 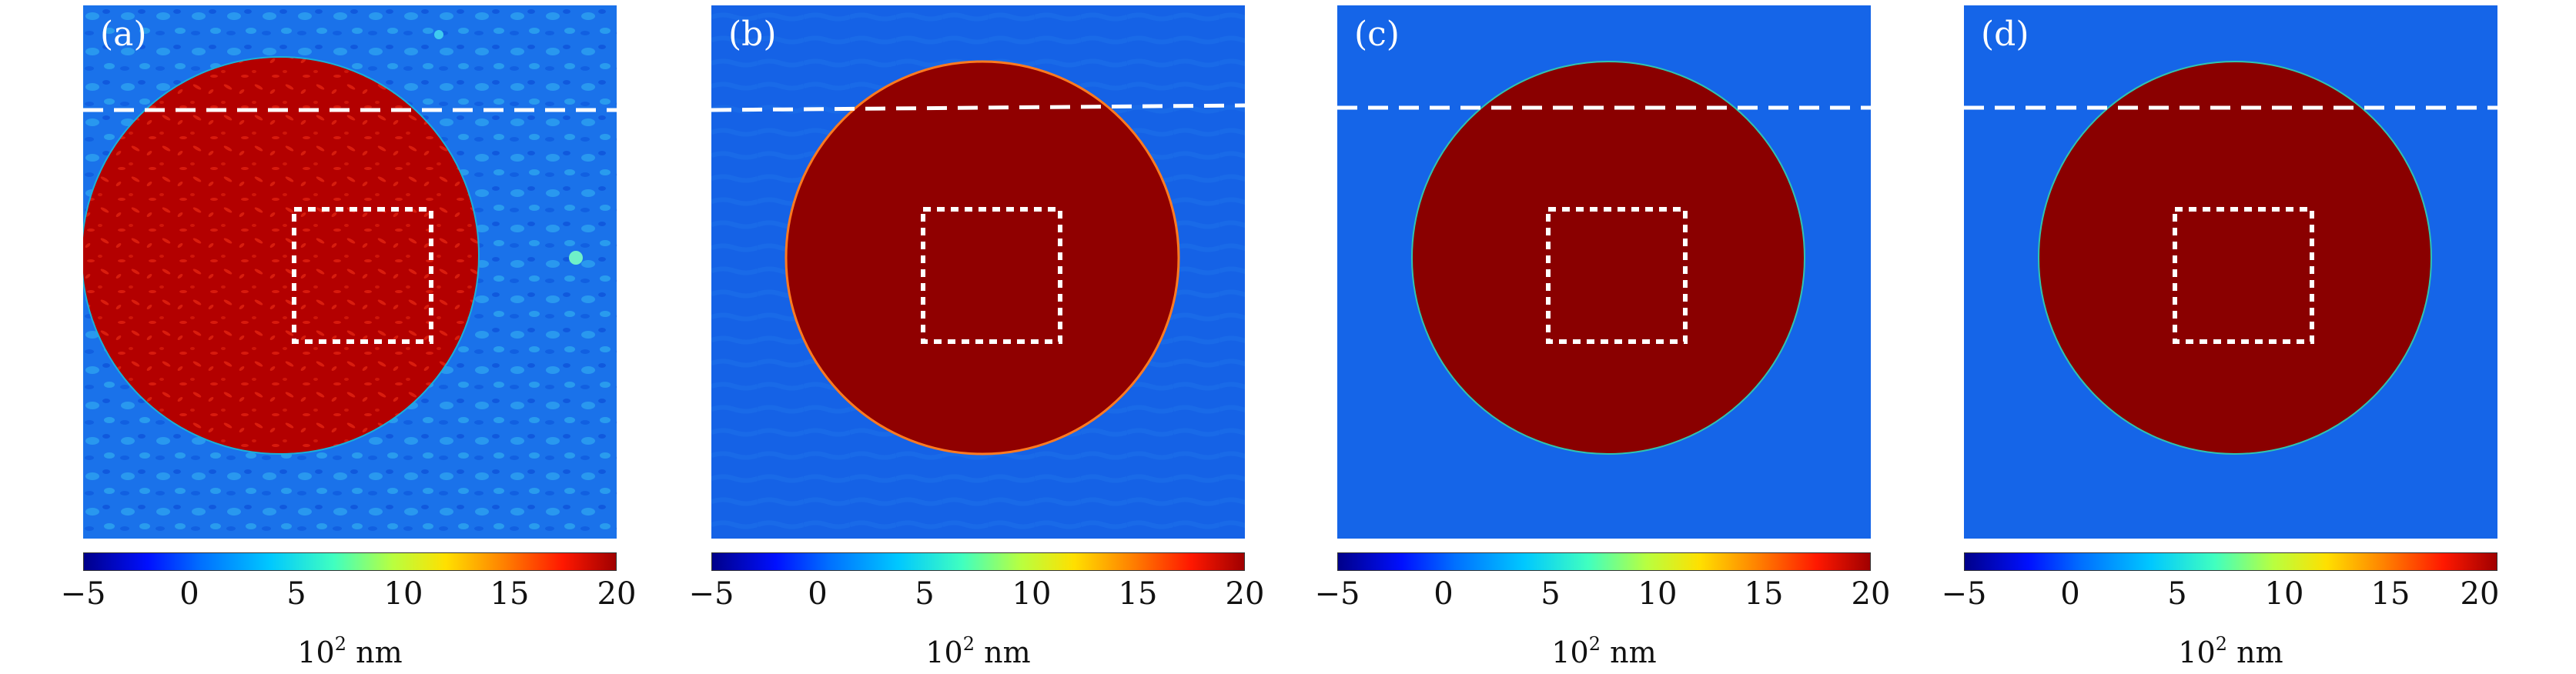 I want to click on colorbar-d, so click(x=2230, y=562).